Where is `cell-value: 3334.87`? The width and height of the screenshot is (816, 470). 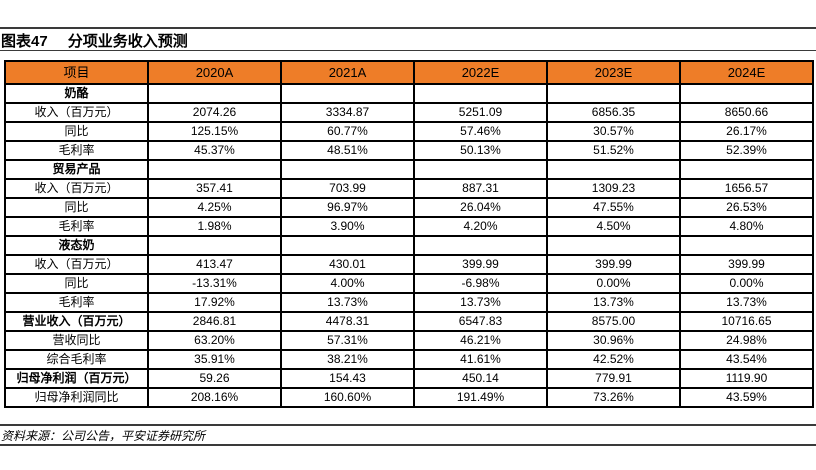 cell-value: 3334.87 is located at coordinates (347, 112).